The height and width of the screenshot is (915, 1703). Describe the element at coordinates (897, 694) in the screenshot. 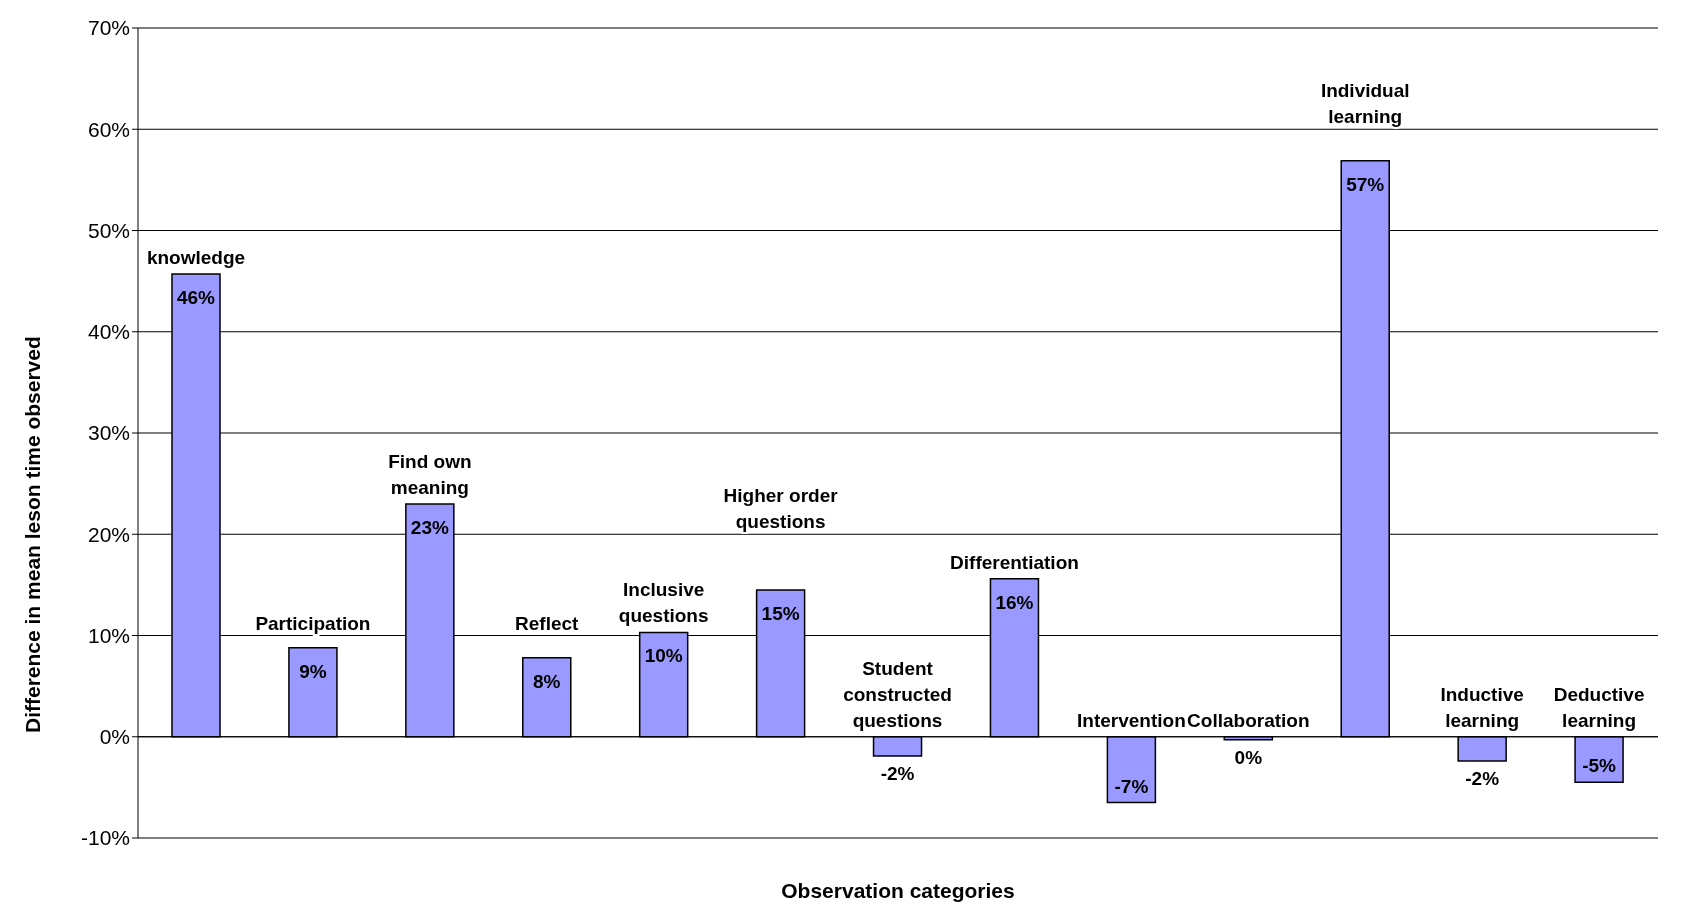

I see `x-tick-label: Student constructed questions` at that location.